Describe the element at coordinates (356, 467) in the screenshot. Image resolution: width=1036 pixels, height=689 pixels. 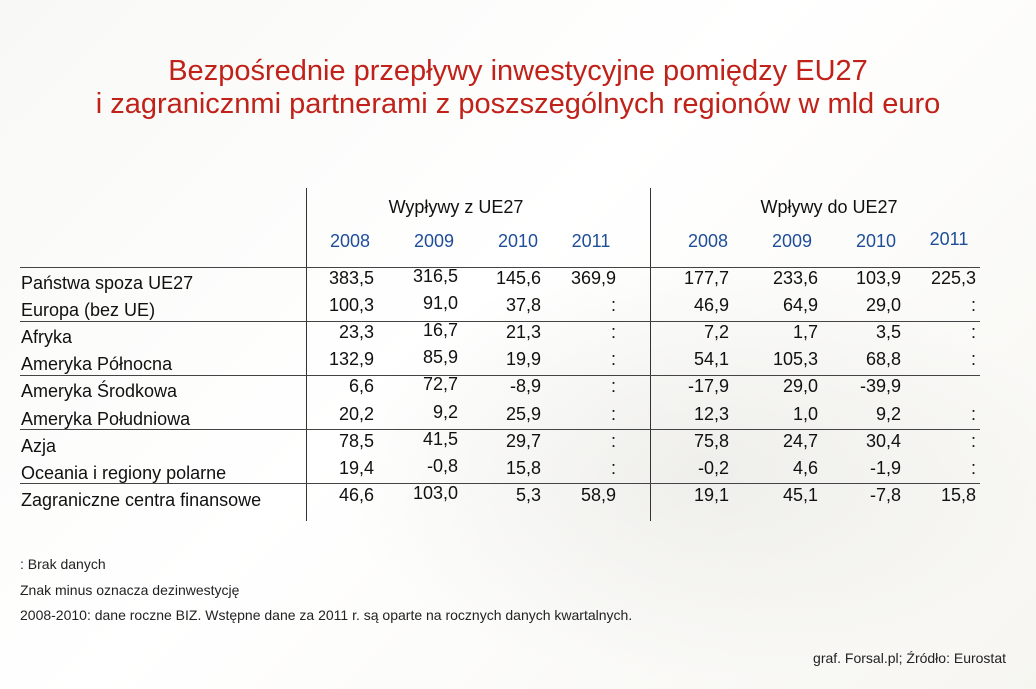
I see `table-cell-outflow: 19,4` at that location.